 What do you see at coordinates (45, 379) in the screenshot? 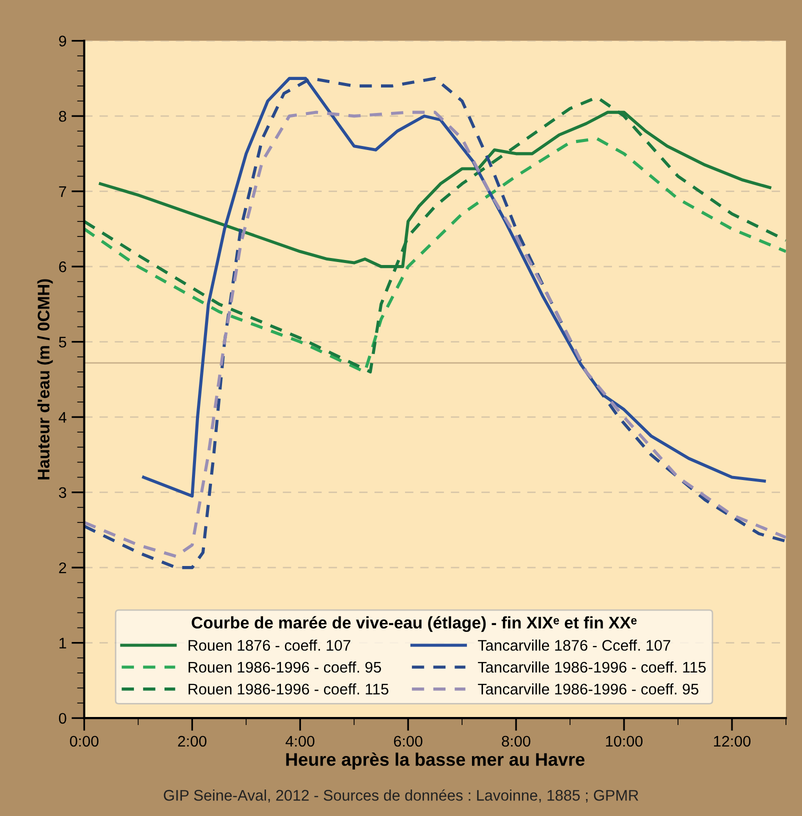
I see `y-axis-title: Hauteur d'eau (m / 0CMH)` at bounding box center [45, 379].